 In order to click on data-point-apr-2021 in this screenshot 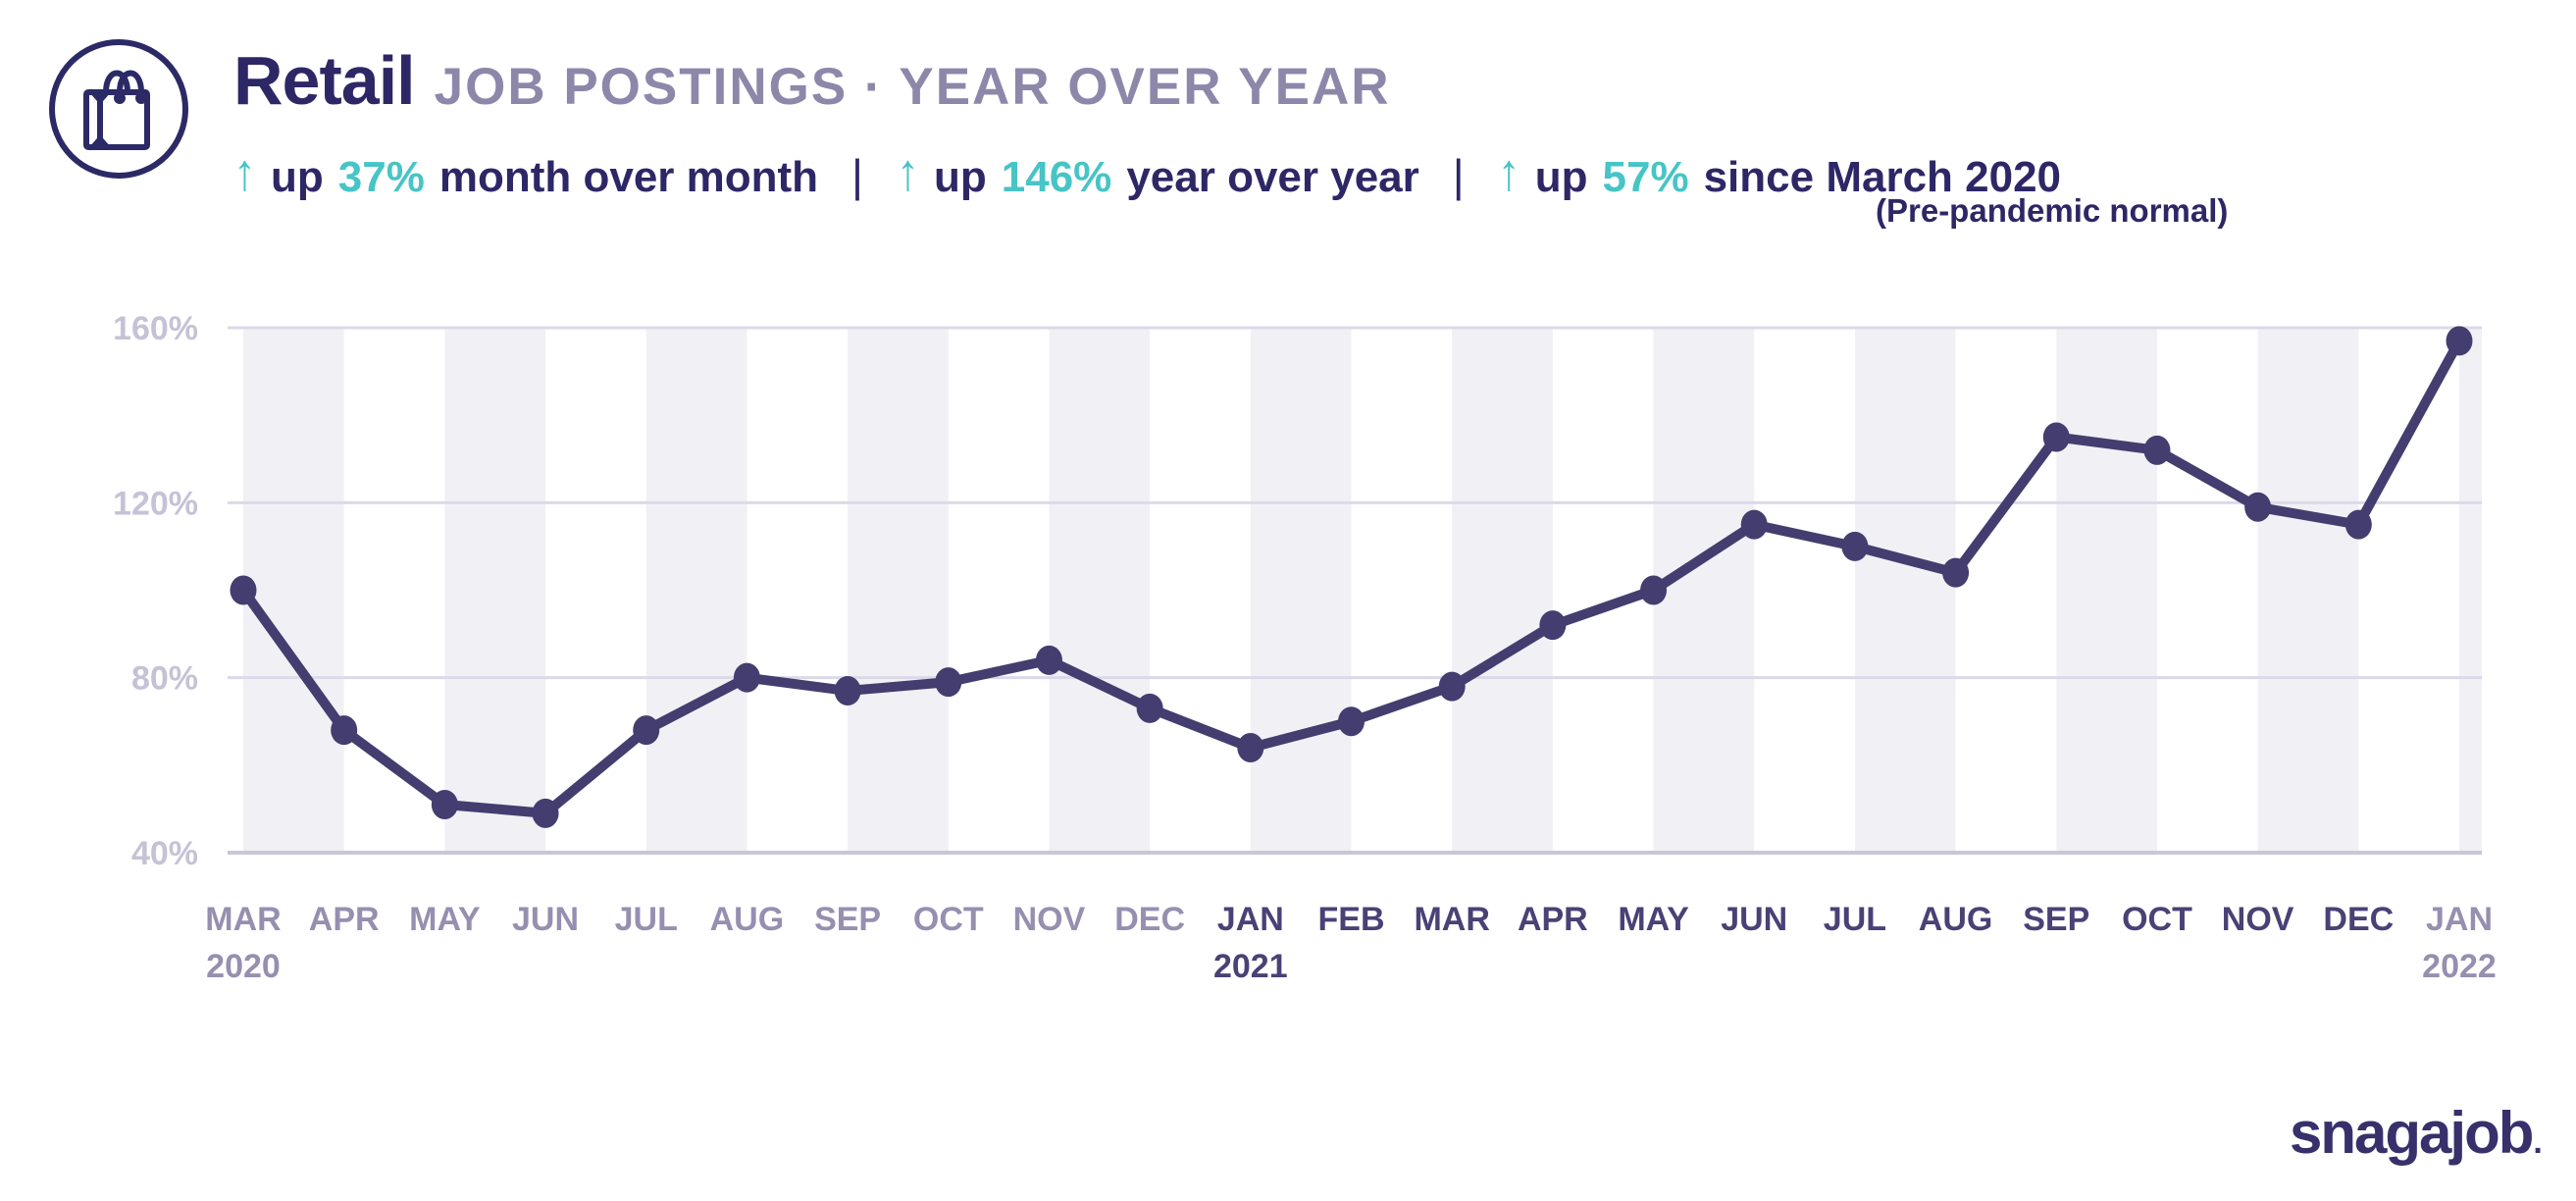, I will do `click(1553, 625)`.